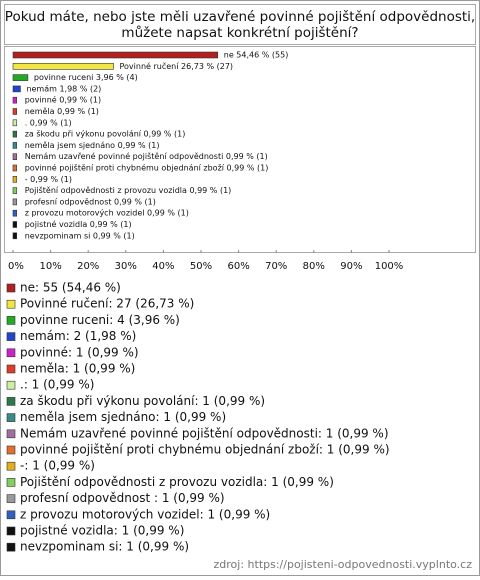 Image resolution: width=480 pixels, height=580 pixels. Describe the element at coordinates (48, 122) in the screenshot. I see `data-label: . 0,99 % (1)` at that location.